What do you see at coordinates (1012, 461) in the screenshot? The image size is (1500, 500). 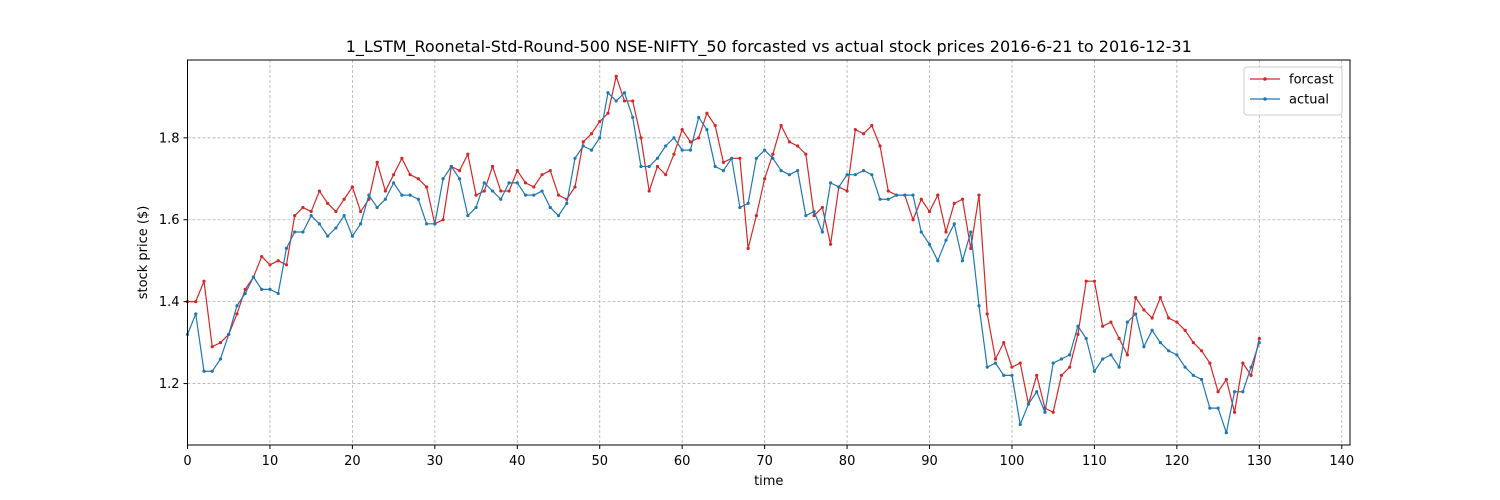 I see `x-tick-label: 100` at bounding box center [1012, 461].